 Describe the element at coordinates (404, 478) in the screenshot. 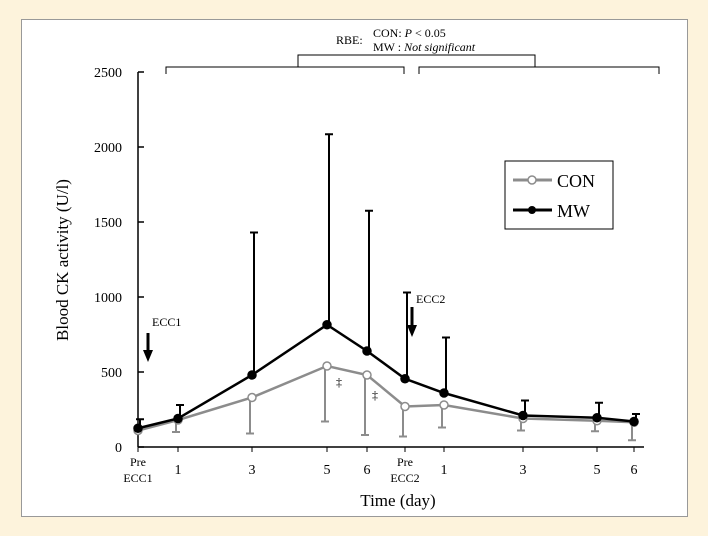

I see `x-tick-label: ECC2` at that location.